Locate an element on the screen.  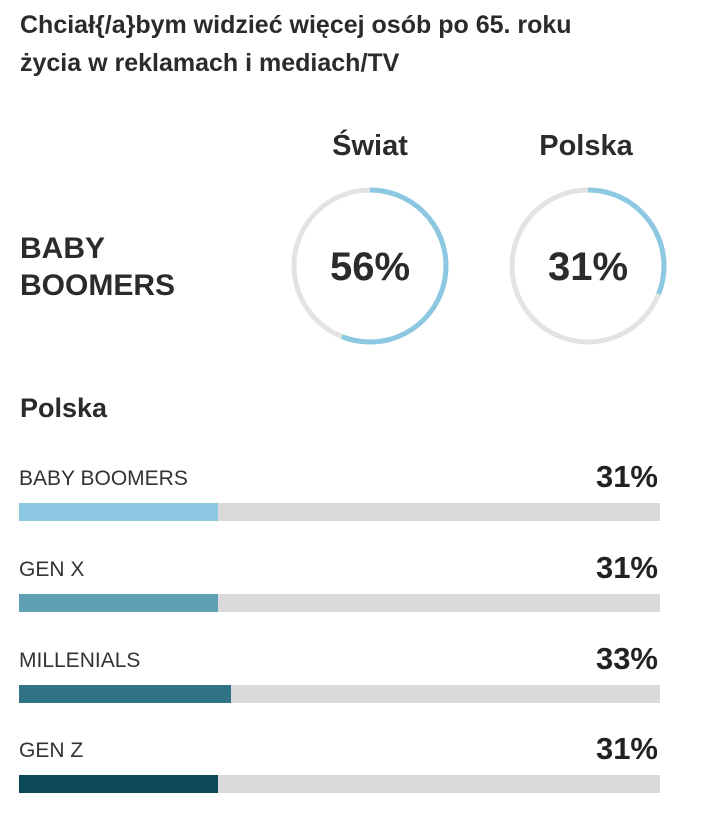
bar-row: GEN Z 31% is located at coordinates (339, 753).